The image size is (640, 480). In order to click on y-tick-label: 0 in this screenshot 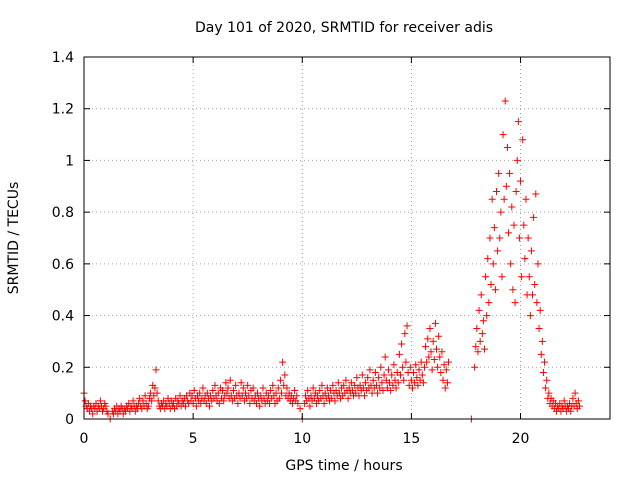, I will do `click(69, 420)`.